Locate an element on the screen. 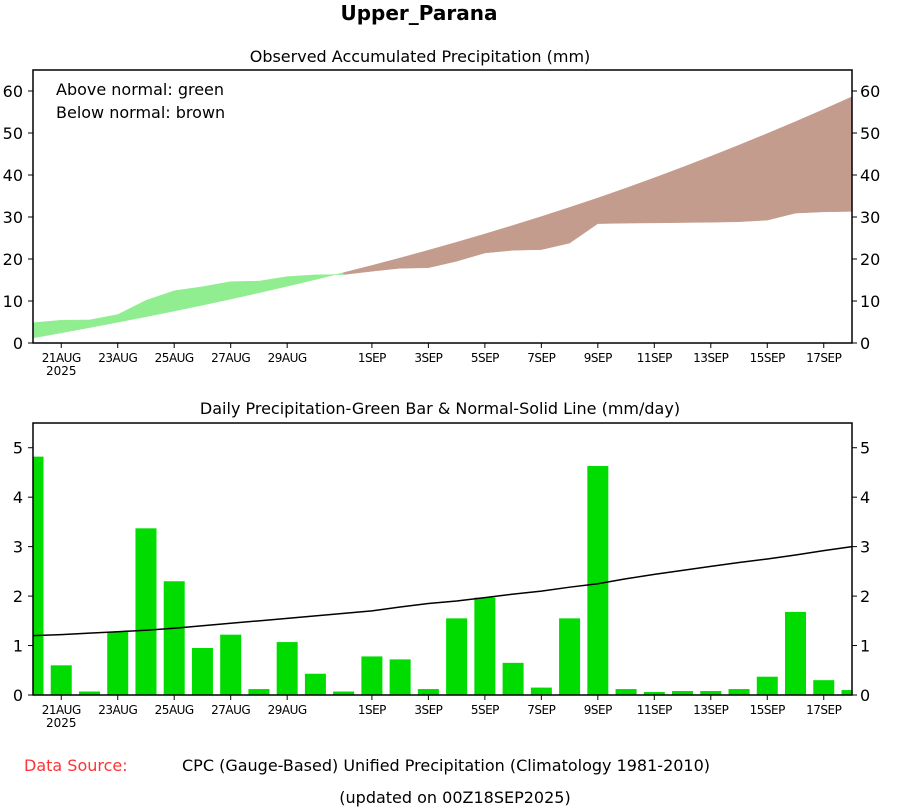 The width and height of the screenshot is (922, 809). daily-bar-1SEP is located at coordinates (372, 675).